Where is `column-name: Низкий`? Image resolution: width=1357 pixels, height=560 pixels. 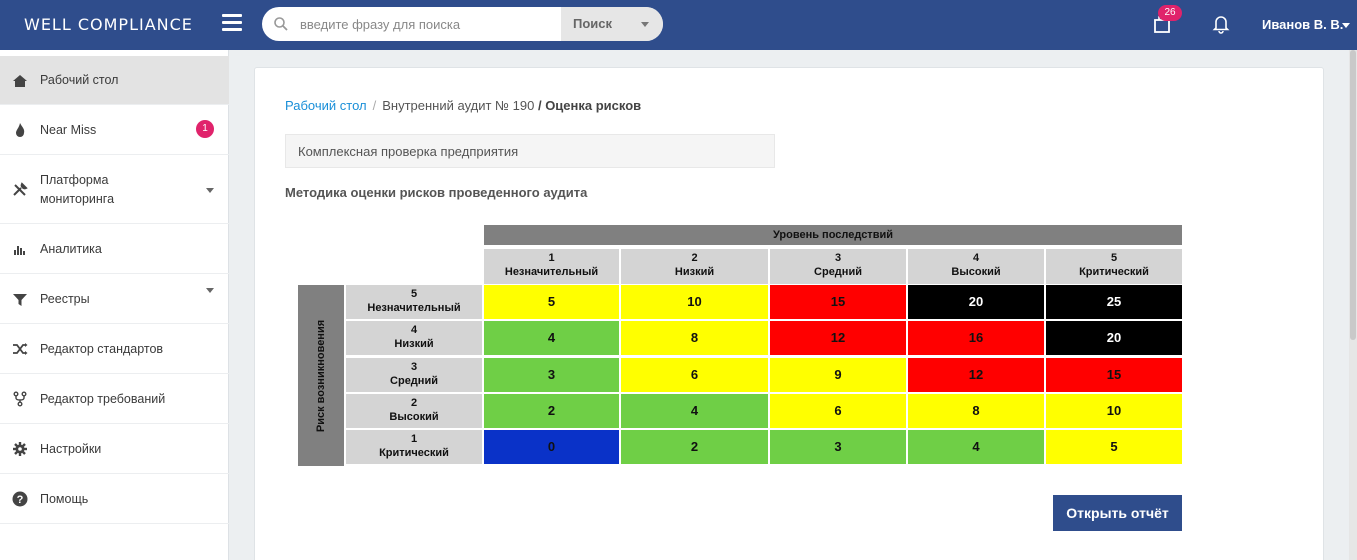
column-name: Низкий is located at coordinates (694, 272).